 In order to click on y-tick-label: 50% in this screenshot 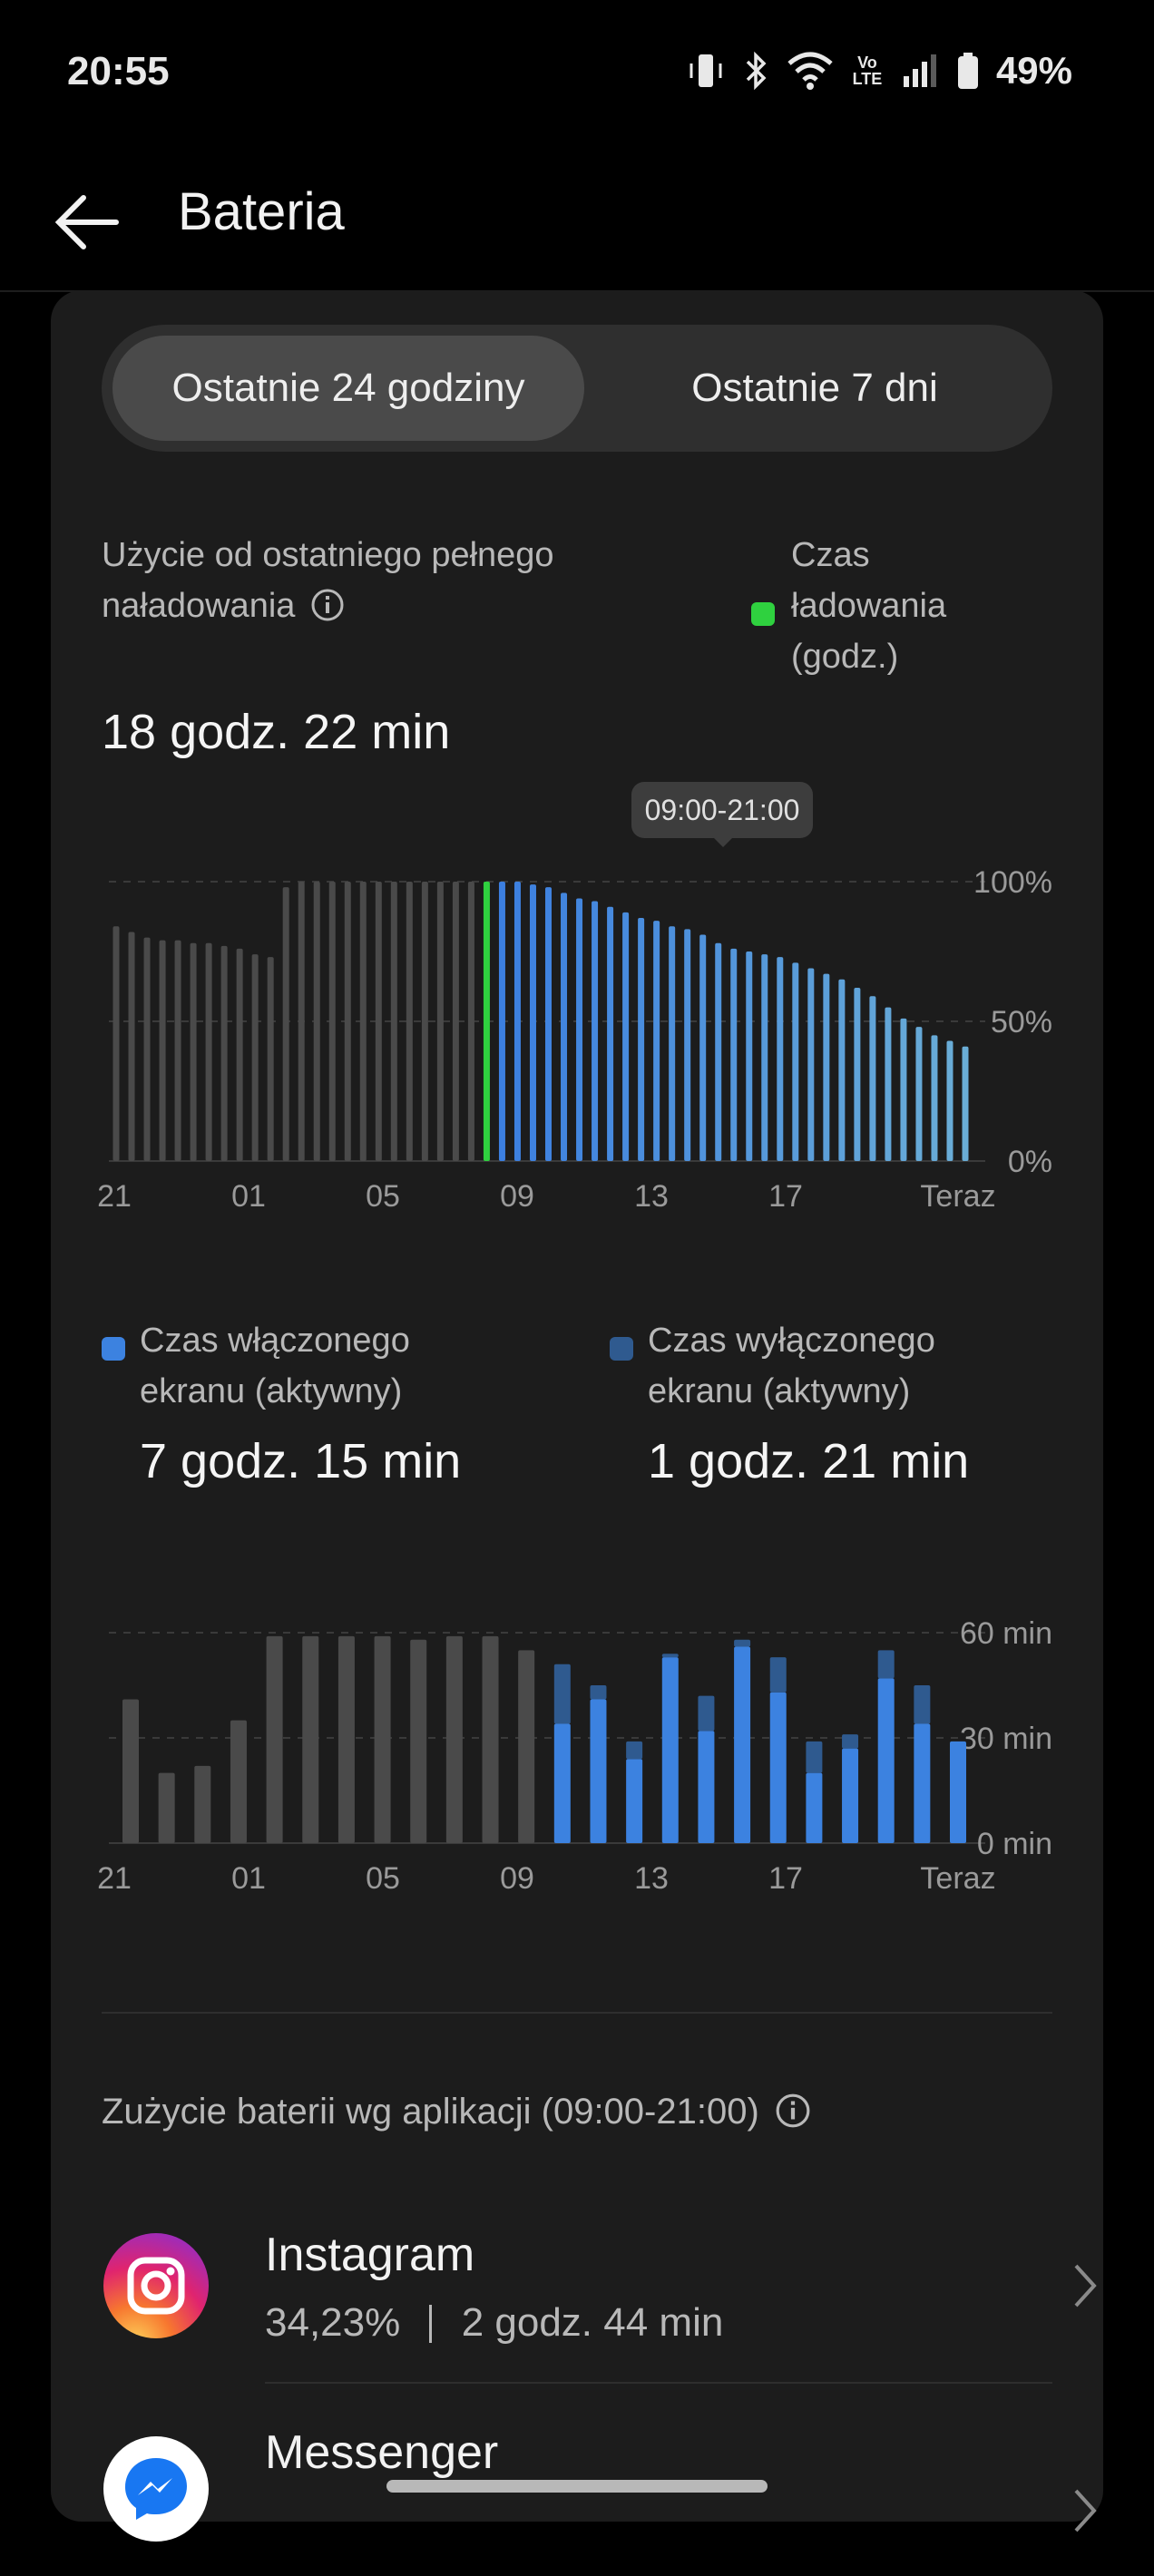, I will do `click(1021, 1022)`.